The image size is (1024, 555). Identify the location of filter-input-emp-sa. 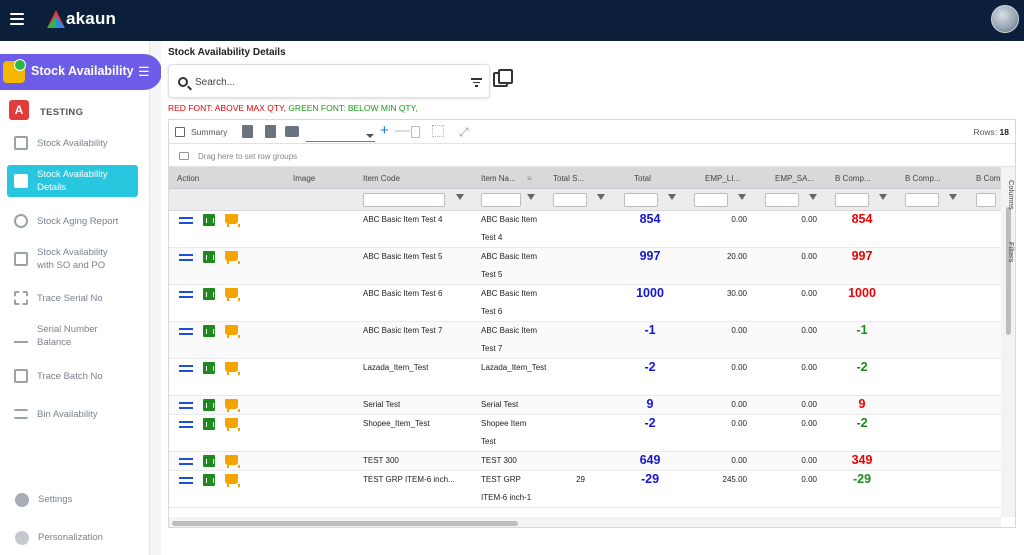
(782, 200).